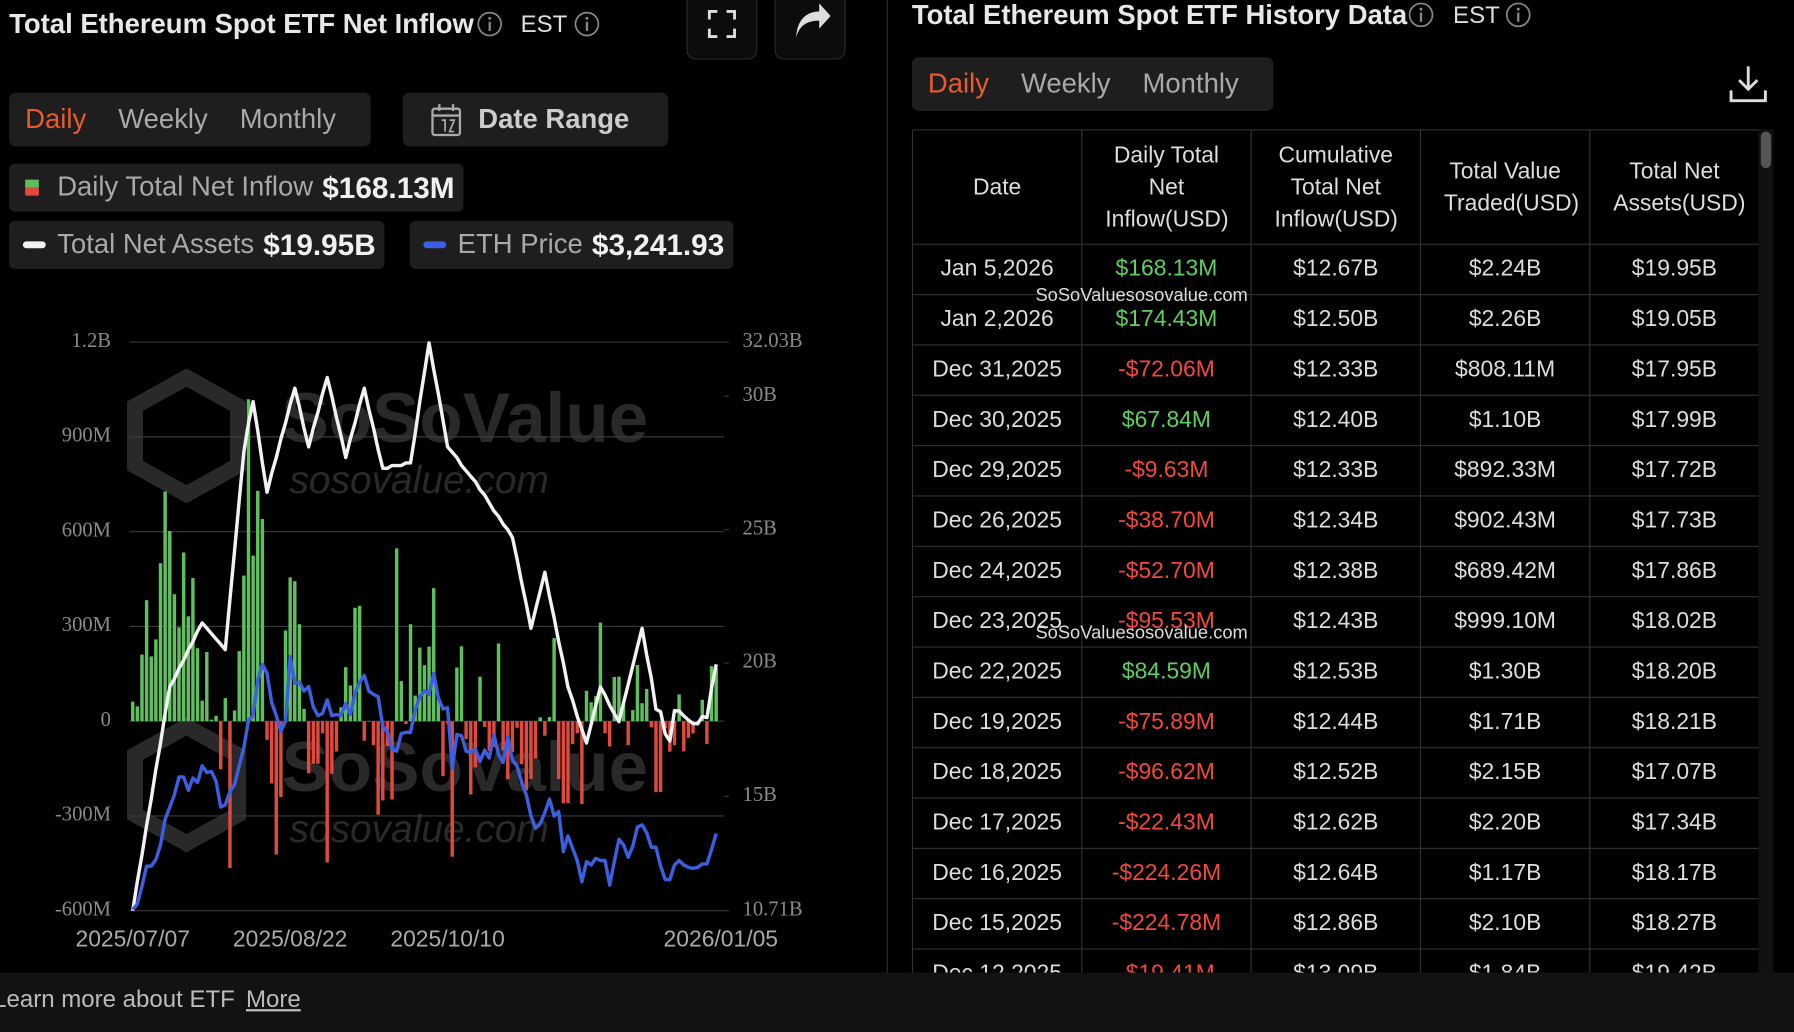  Describe the element at coordinates (83, 909) in the screenshot. I see `y-tick-label: -600M` at that location.